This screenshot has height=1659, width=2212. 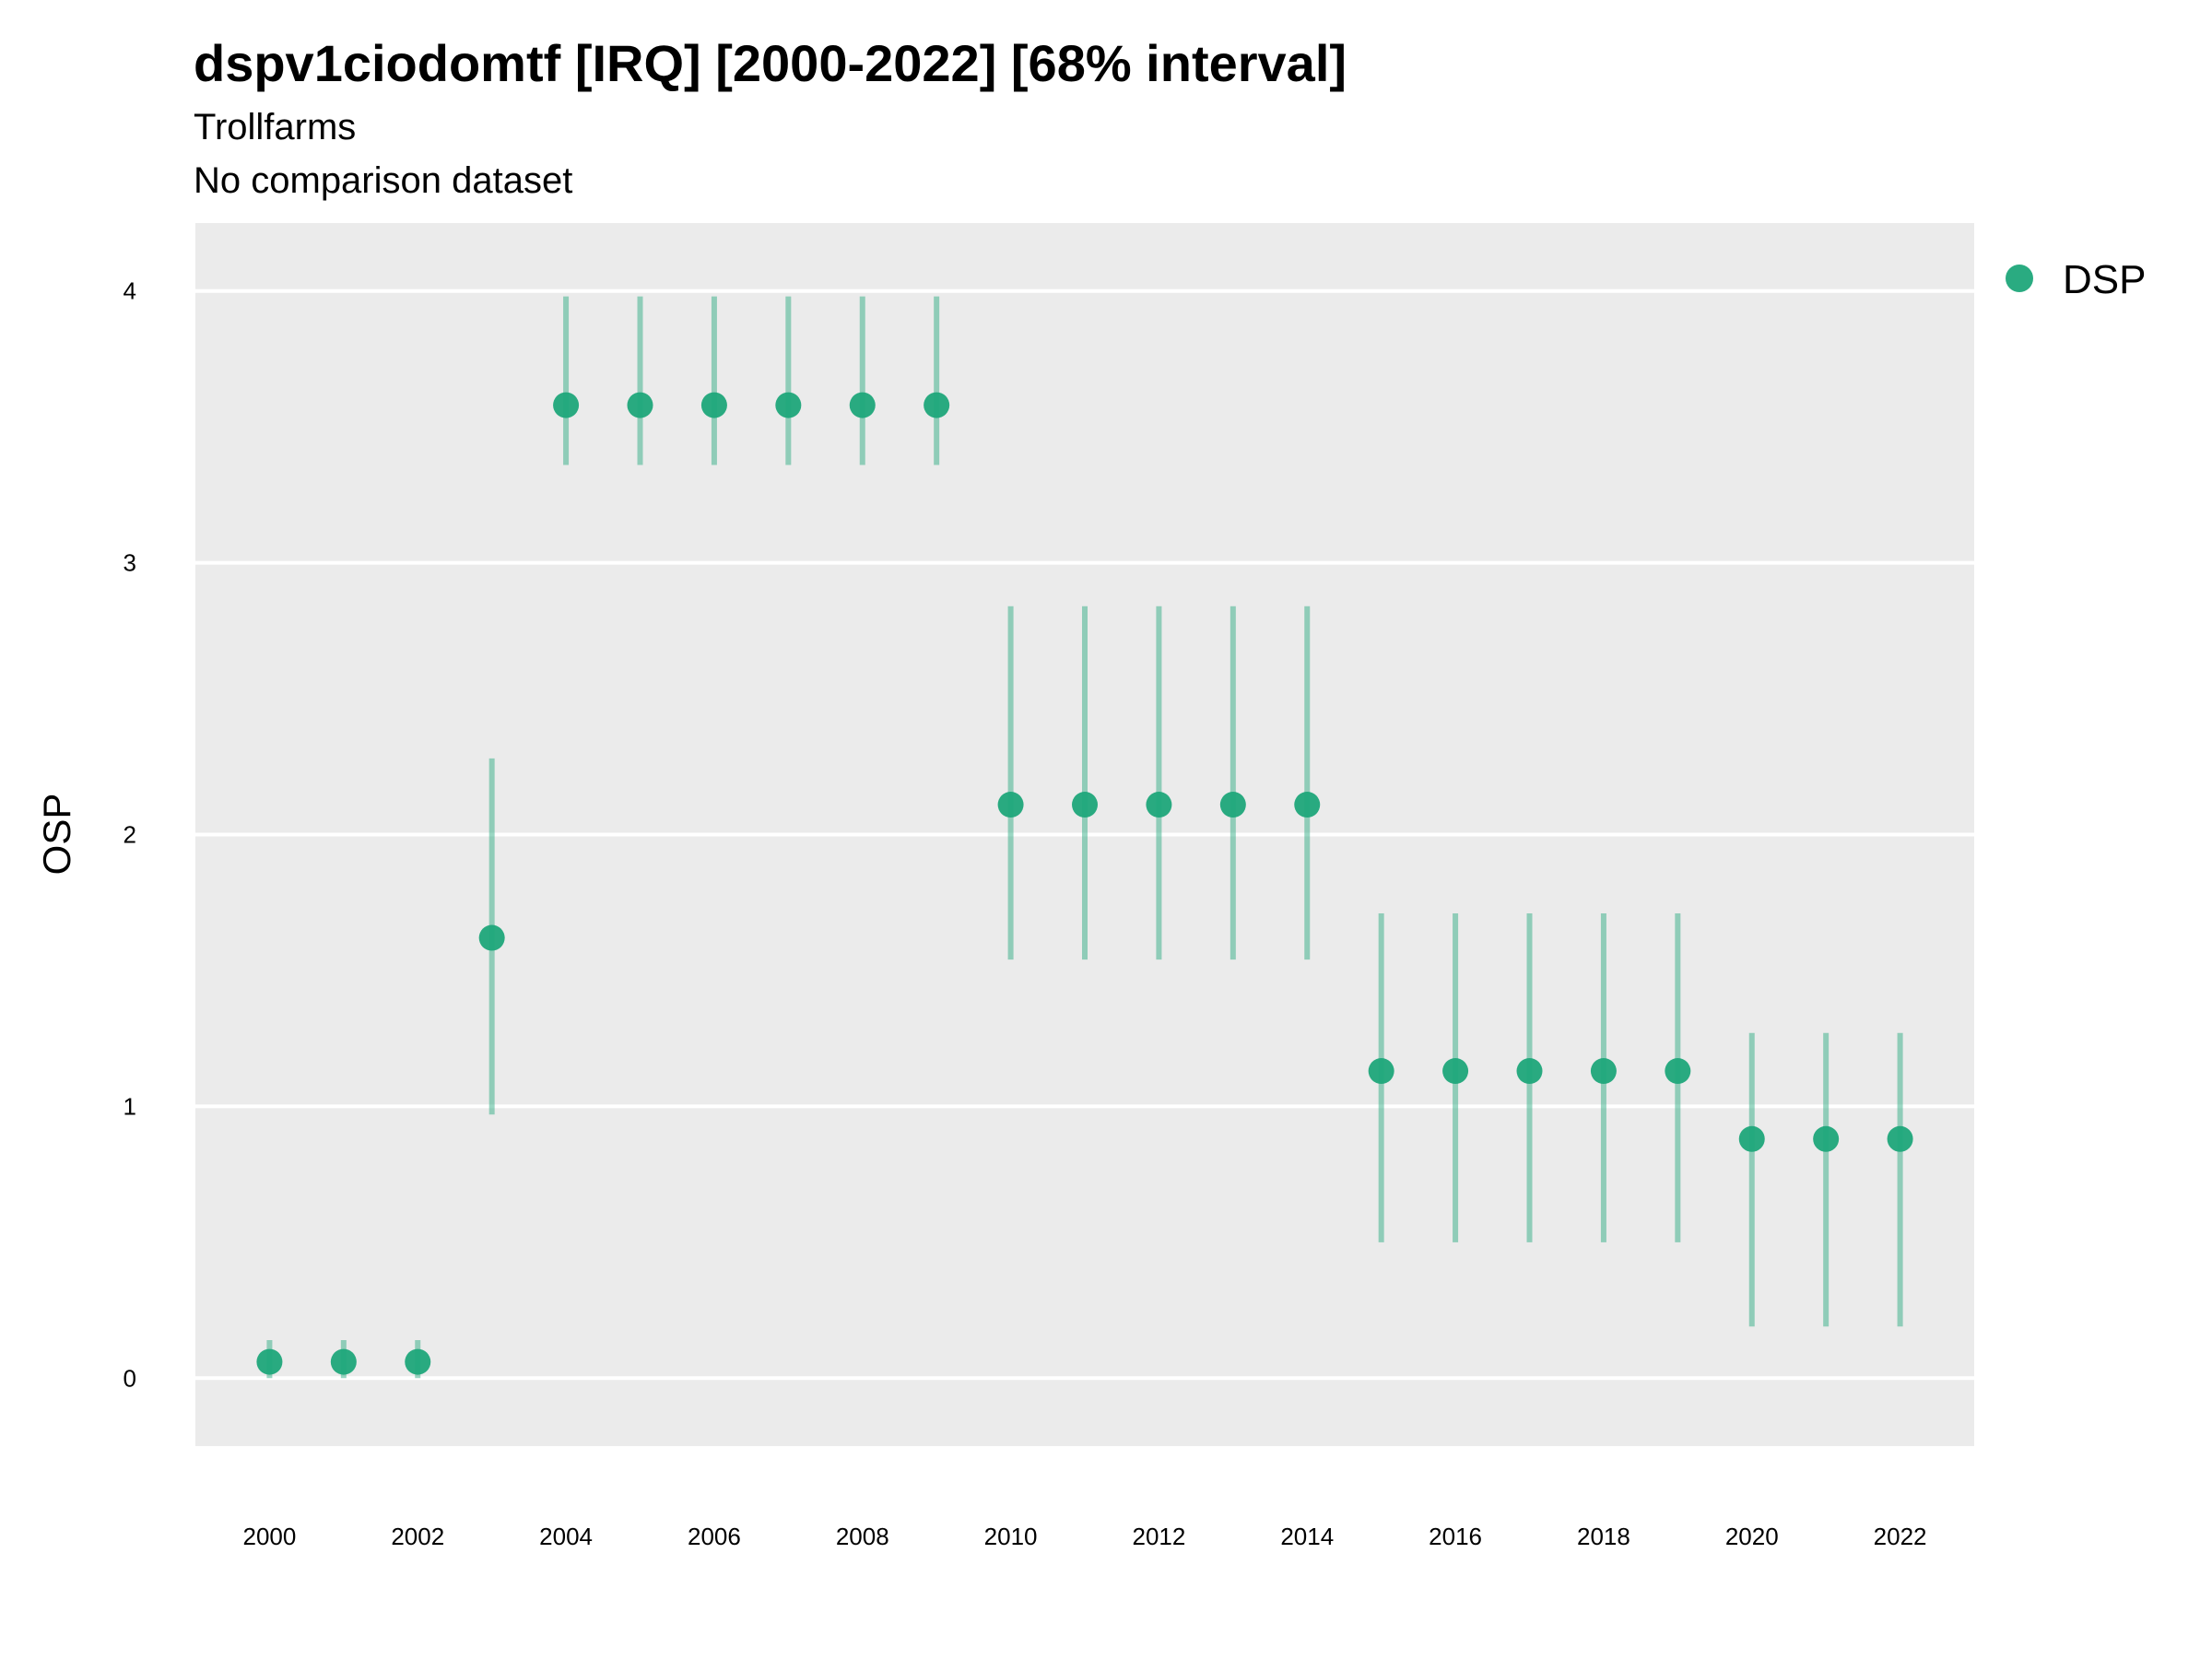 What do you see at coordinates (862, 1536) in the screenshot?
I see `x-tick-label: 2008` at bounding box center [862, 1536].